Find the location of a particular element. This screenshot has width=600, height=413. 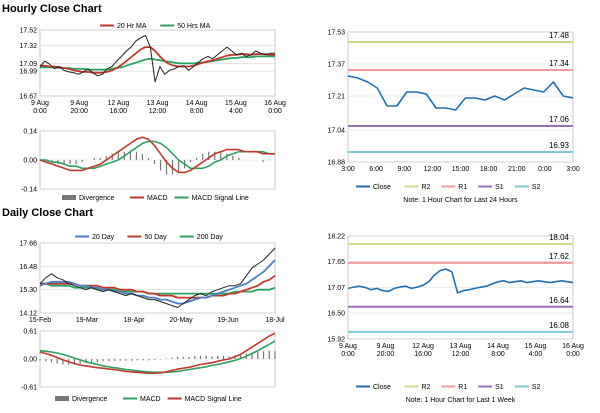

hourly-levels-ytick-label: 16.88 is located at coordinates (336, 163).